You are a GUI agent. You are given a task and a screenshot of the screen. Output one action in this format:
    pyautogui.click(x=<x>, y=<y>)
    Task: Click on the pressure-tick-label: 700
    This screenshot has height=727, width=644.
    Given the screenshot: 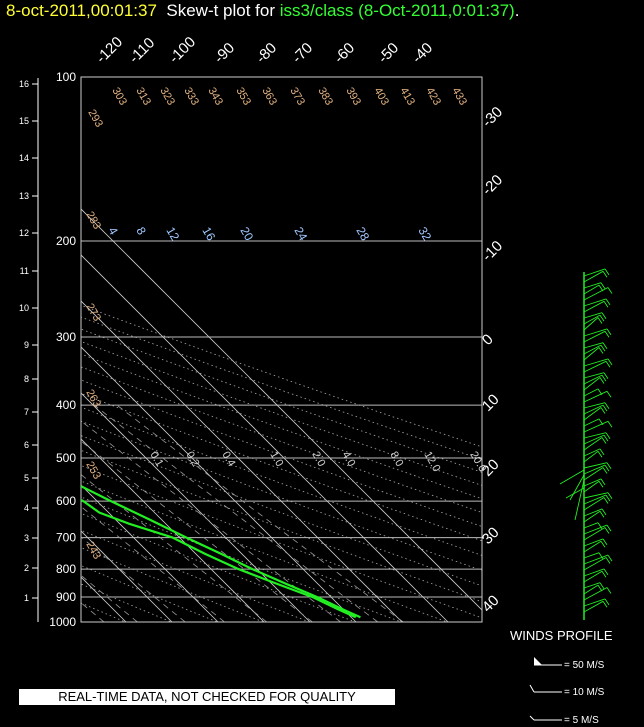 What is the action you would take?
    pyautogui.click(x=66, y=538)
    